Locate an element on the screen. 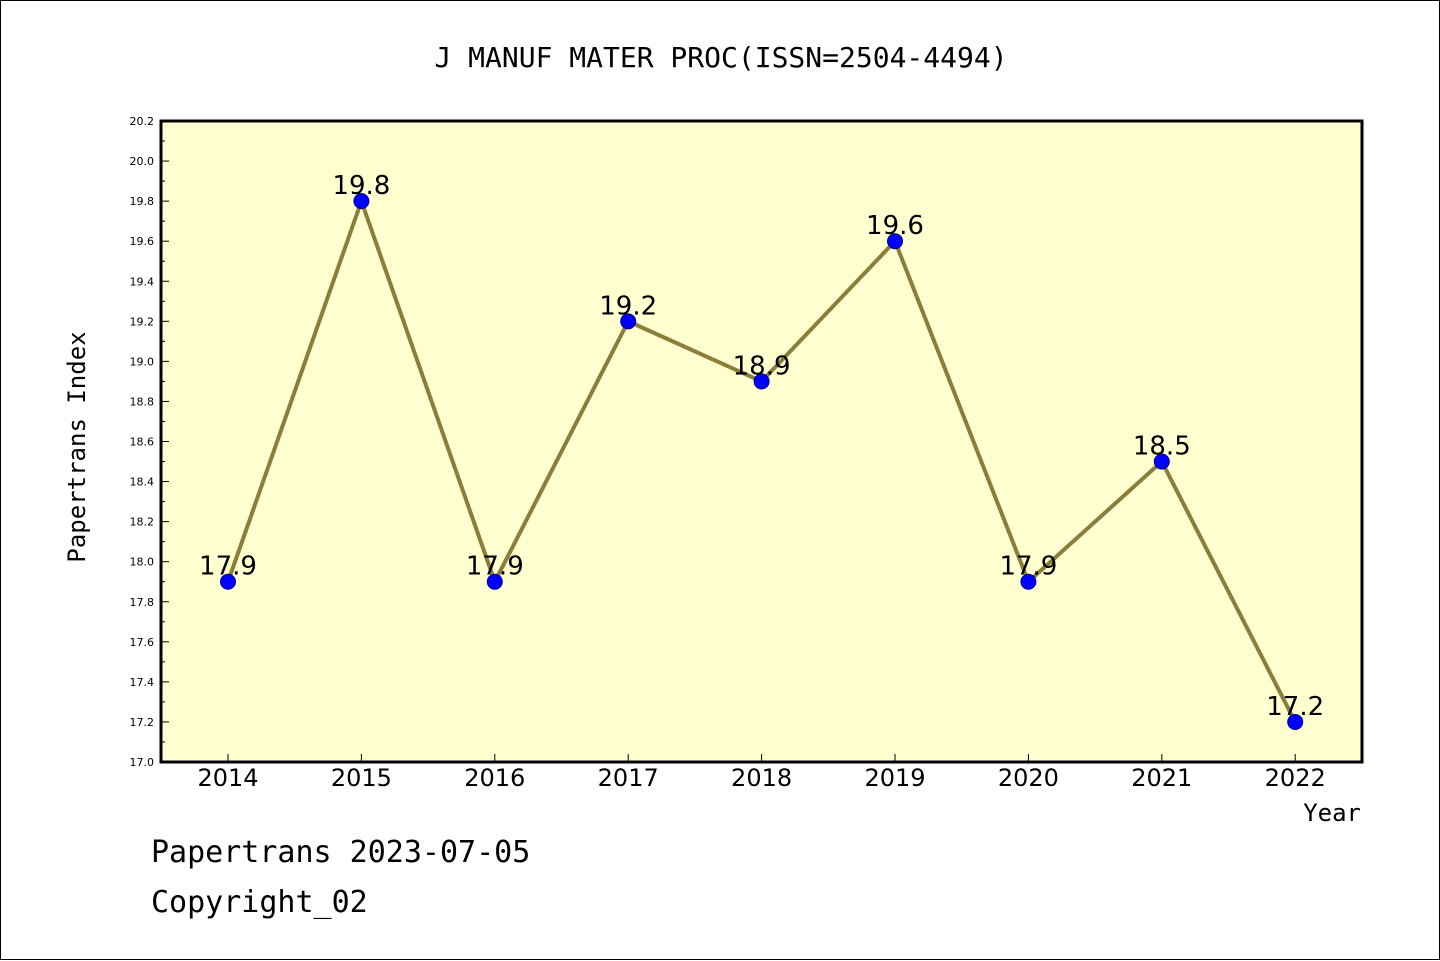  y-tick-label: 19.8 is located at coordinates (142, 201).